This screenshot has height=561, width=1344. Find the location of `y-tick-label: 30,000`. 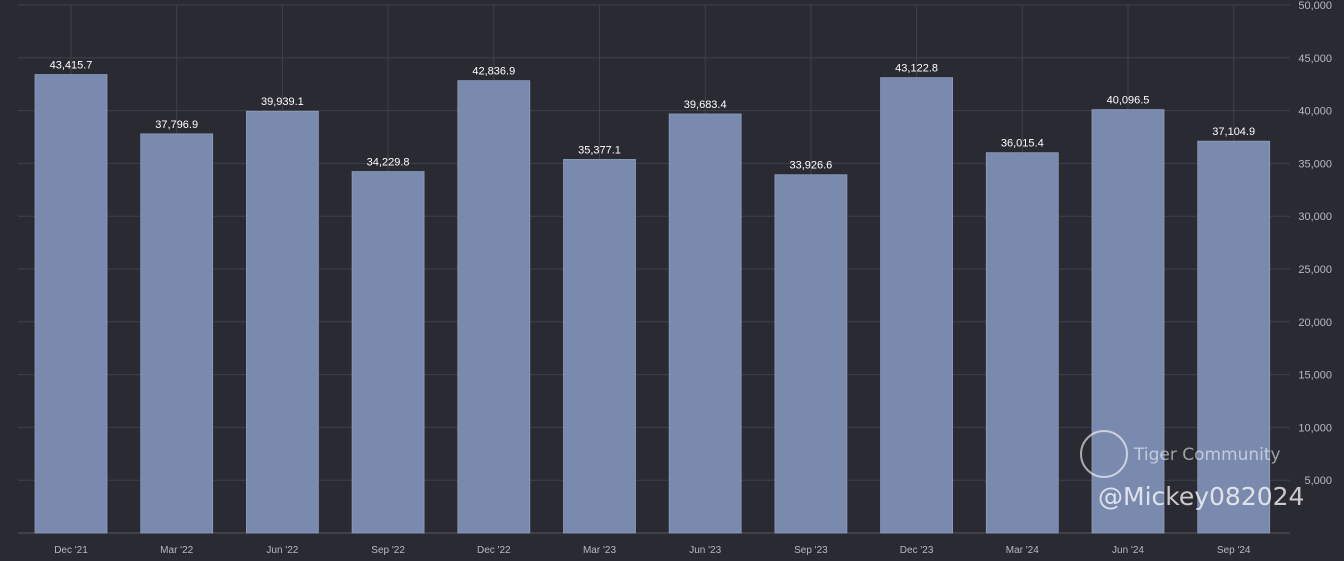

y-tick-label: 30,000 is located at coordinates (1315, 217).